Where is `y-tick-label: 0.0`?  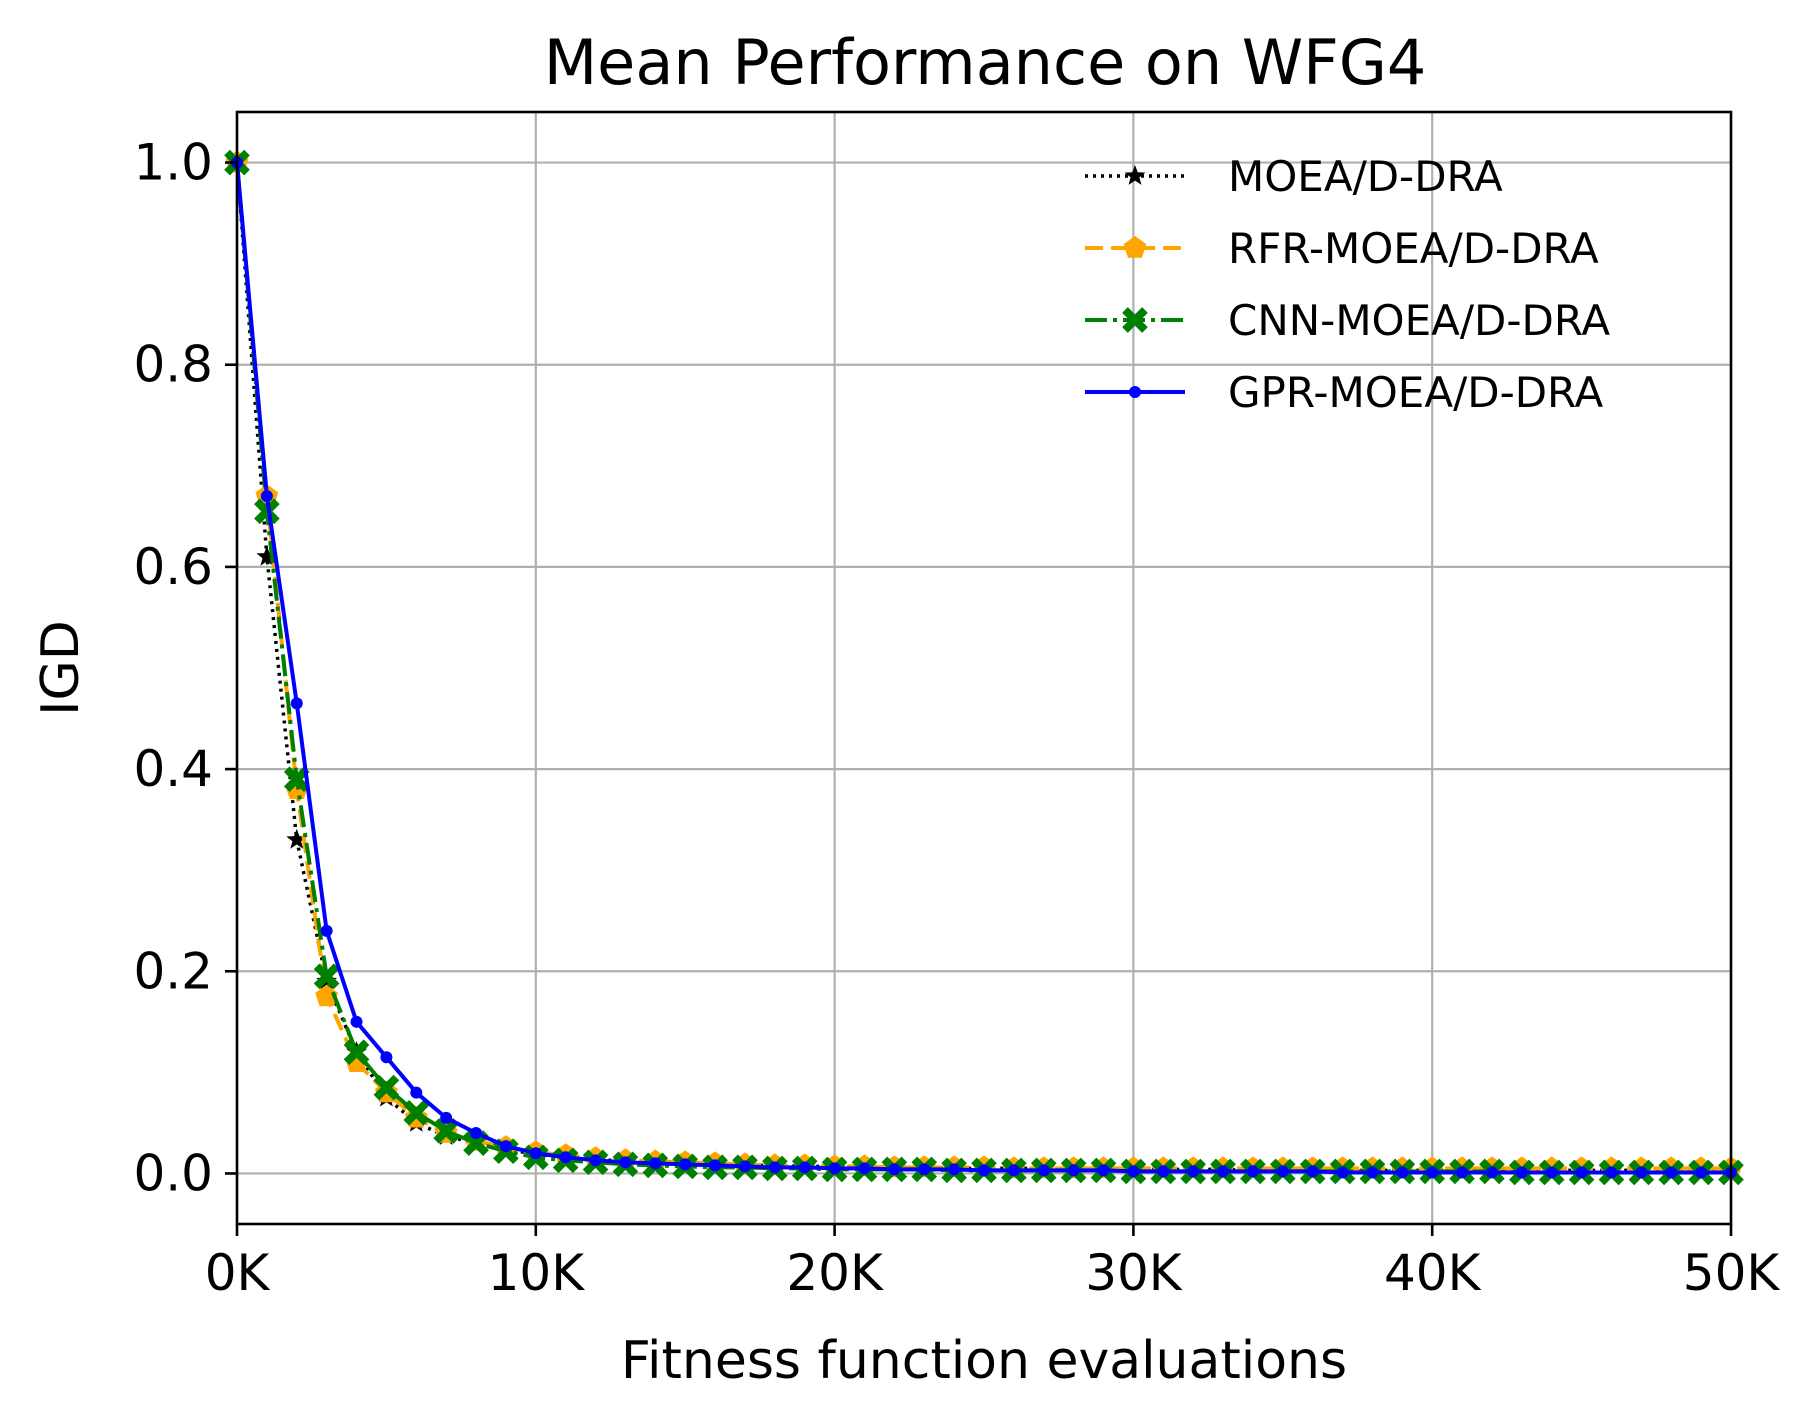
y-tick-label: 0.0 is located at coordinates (173, 1173).